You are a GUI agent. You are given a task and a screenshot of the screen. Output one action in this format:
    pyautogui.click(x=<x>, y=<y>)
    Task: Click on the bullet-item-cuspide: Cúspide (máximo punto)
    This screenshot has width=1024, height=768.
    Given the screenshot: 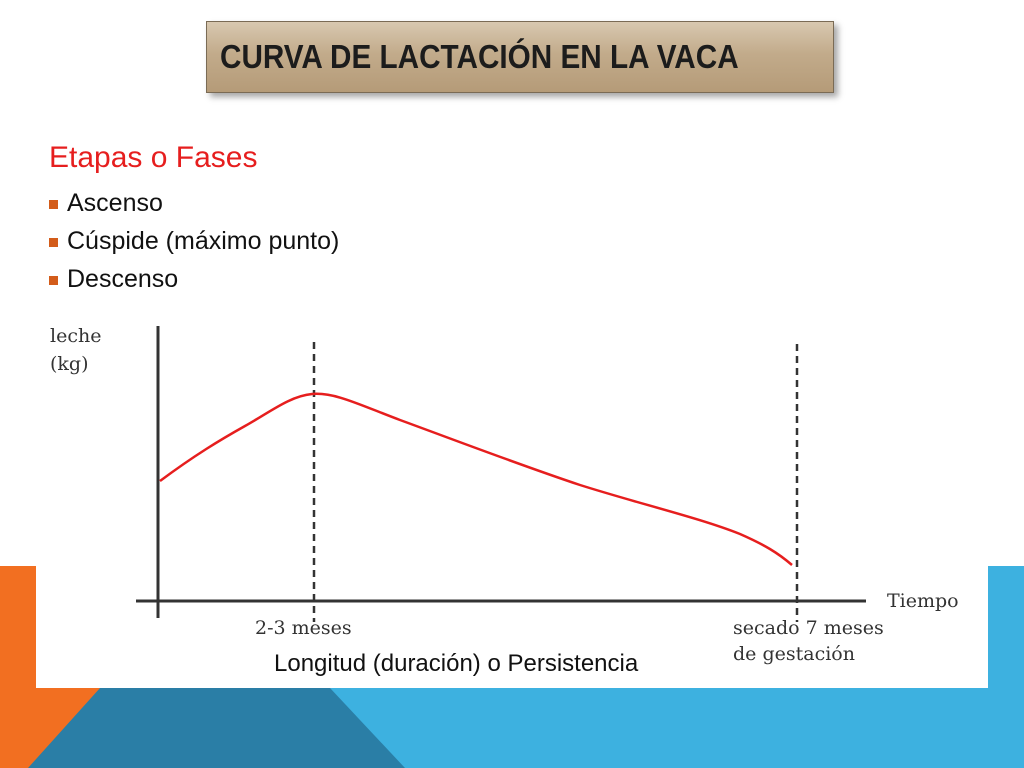 What is the action you would take?
    pyautogui.click(x=194, y=241)
    